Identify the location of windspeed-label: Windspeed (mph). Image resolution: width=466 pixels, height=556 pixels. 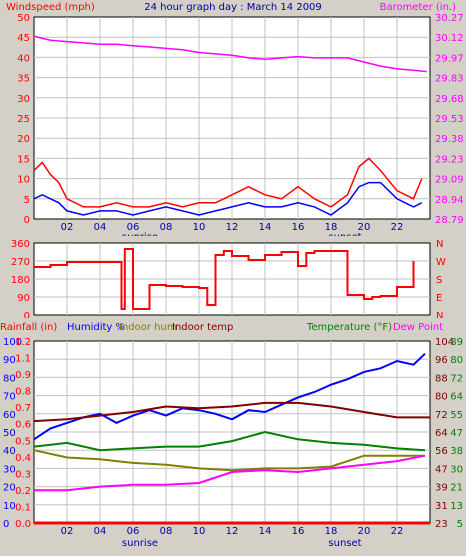
(50, 7).